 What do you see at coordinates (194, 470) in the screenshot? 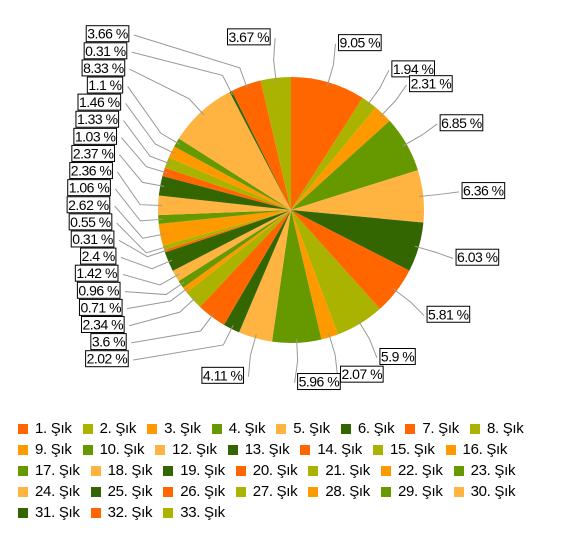
I see `legend-item: 19. Şık` at bounding box center [194, 470].